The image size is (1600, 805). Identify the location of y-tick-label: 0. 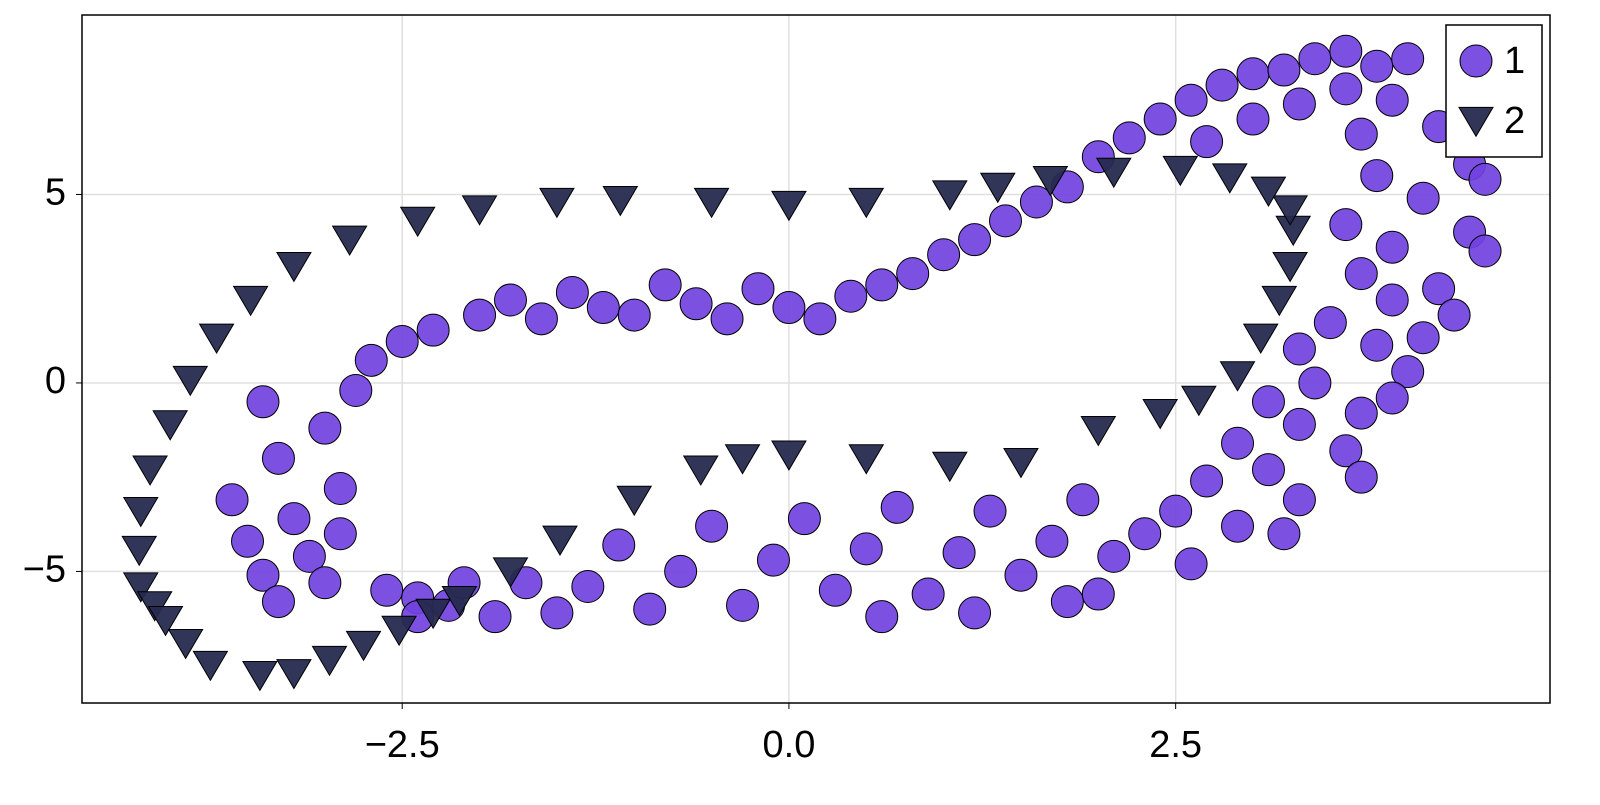
(55, 381).